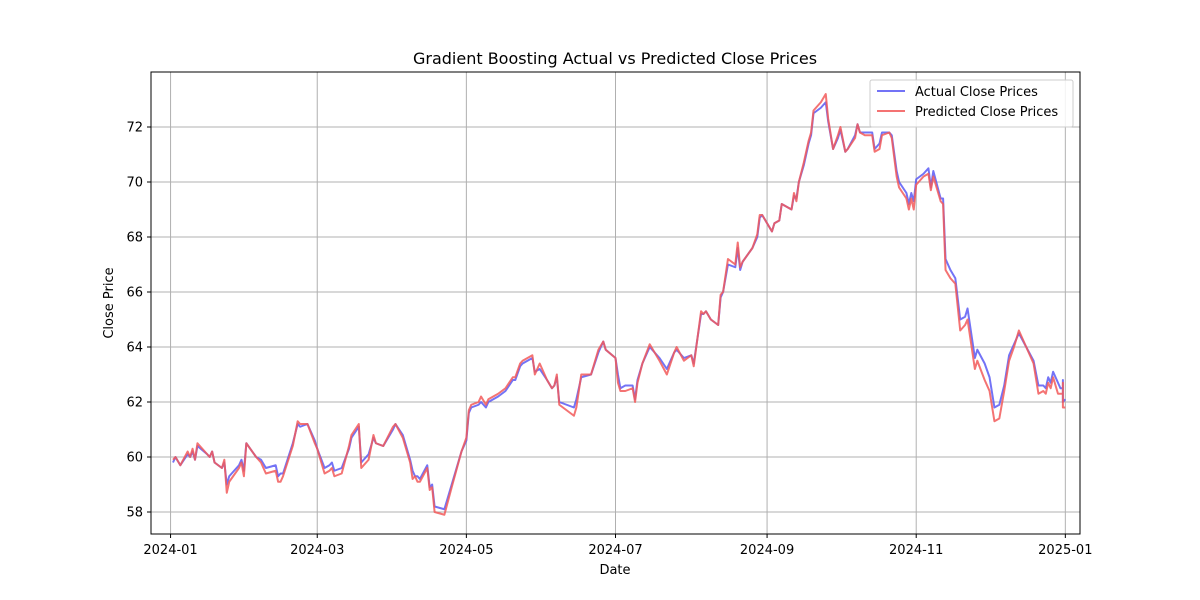 This screenshot has height=600, width=1200. Describe the element at coordinates (109, 302) in the screenshot. I see `y-axis-title: Close Price` at that location.